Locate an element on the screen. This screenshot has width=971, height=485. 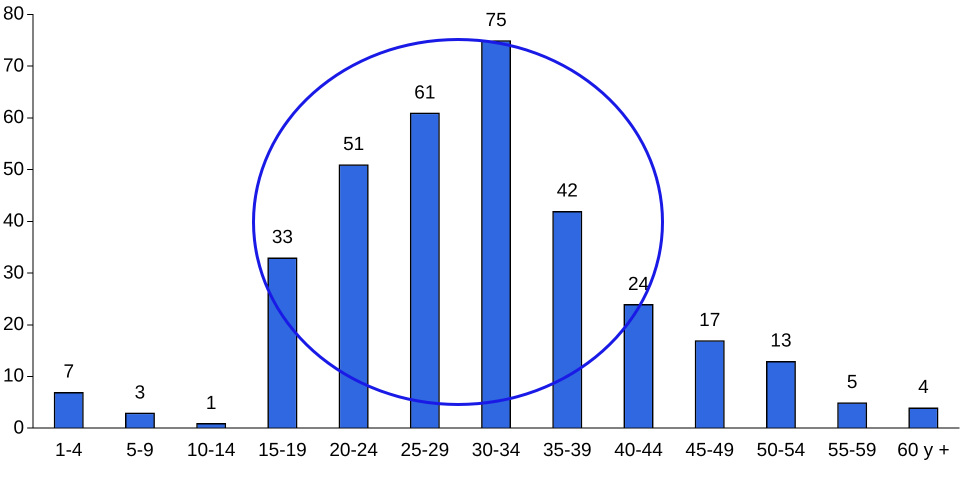
data-label: 24 is located at coordinates (639, 284).